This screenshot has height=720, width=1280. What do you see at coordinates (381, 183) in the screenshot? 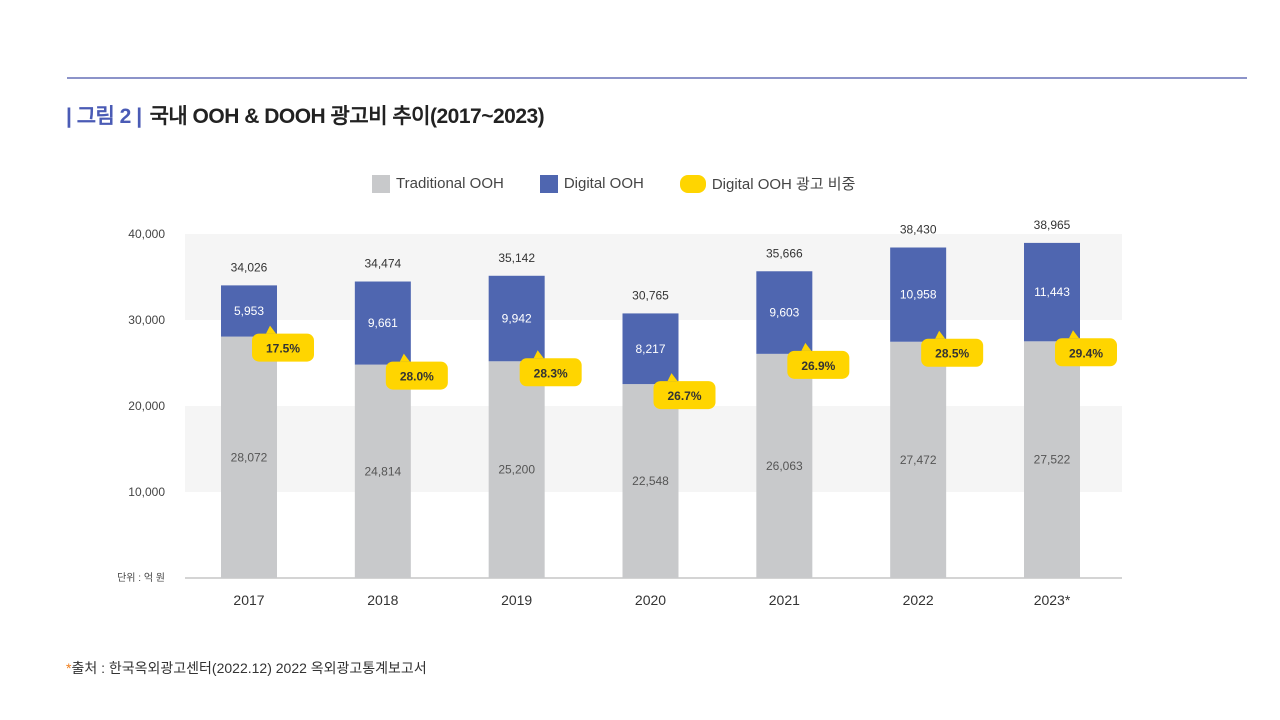
I see `legend-swatch-traditional` at bounding box center [381, 183].